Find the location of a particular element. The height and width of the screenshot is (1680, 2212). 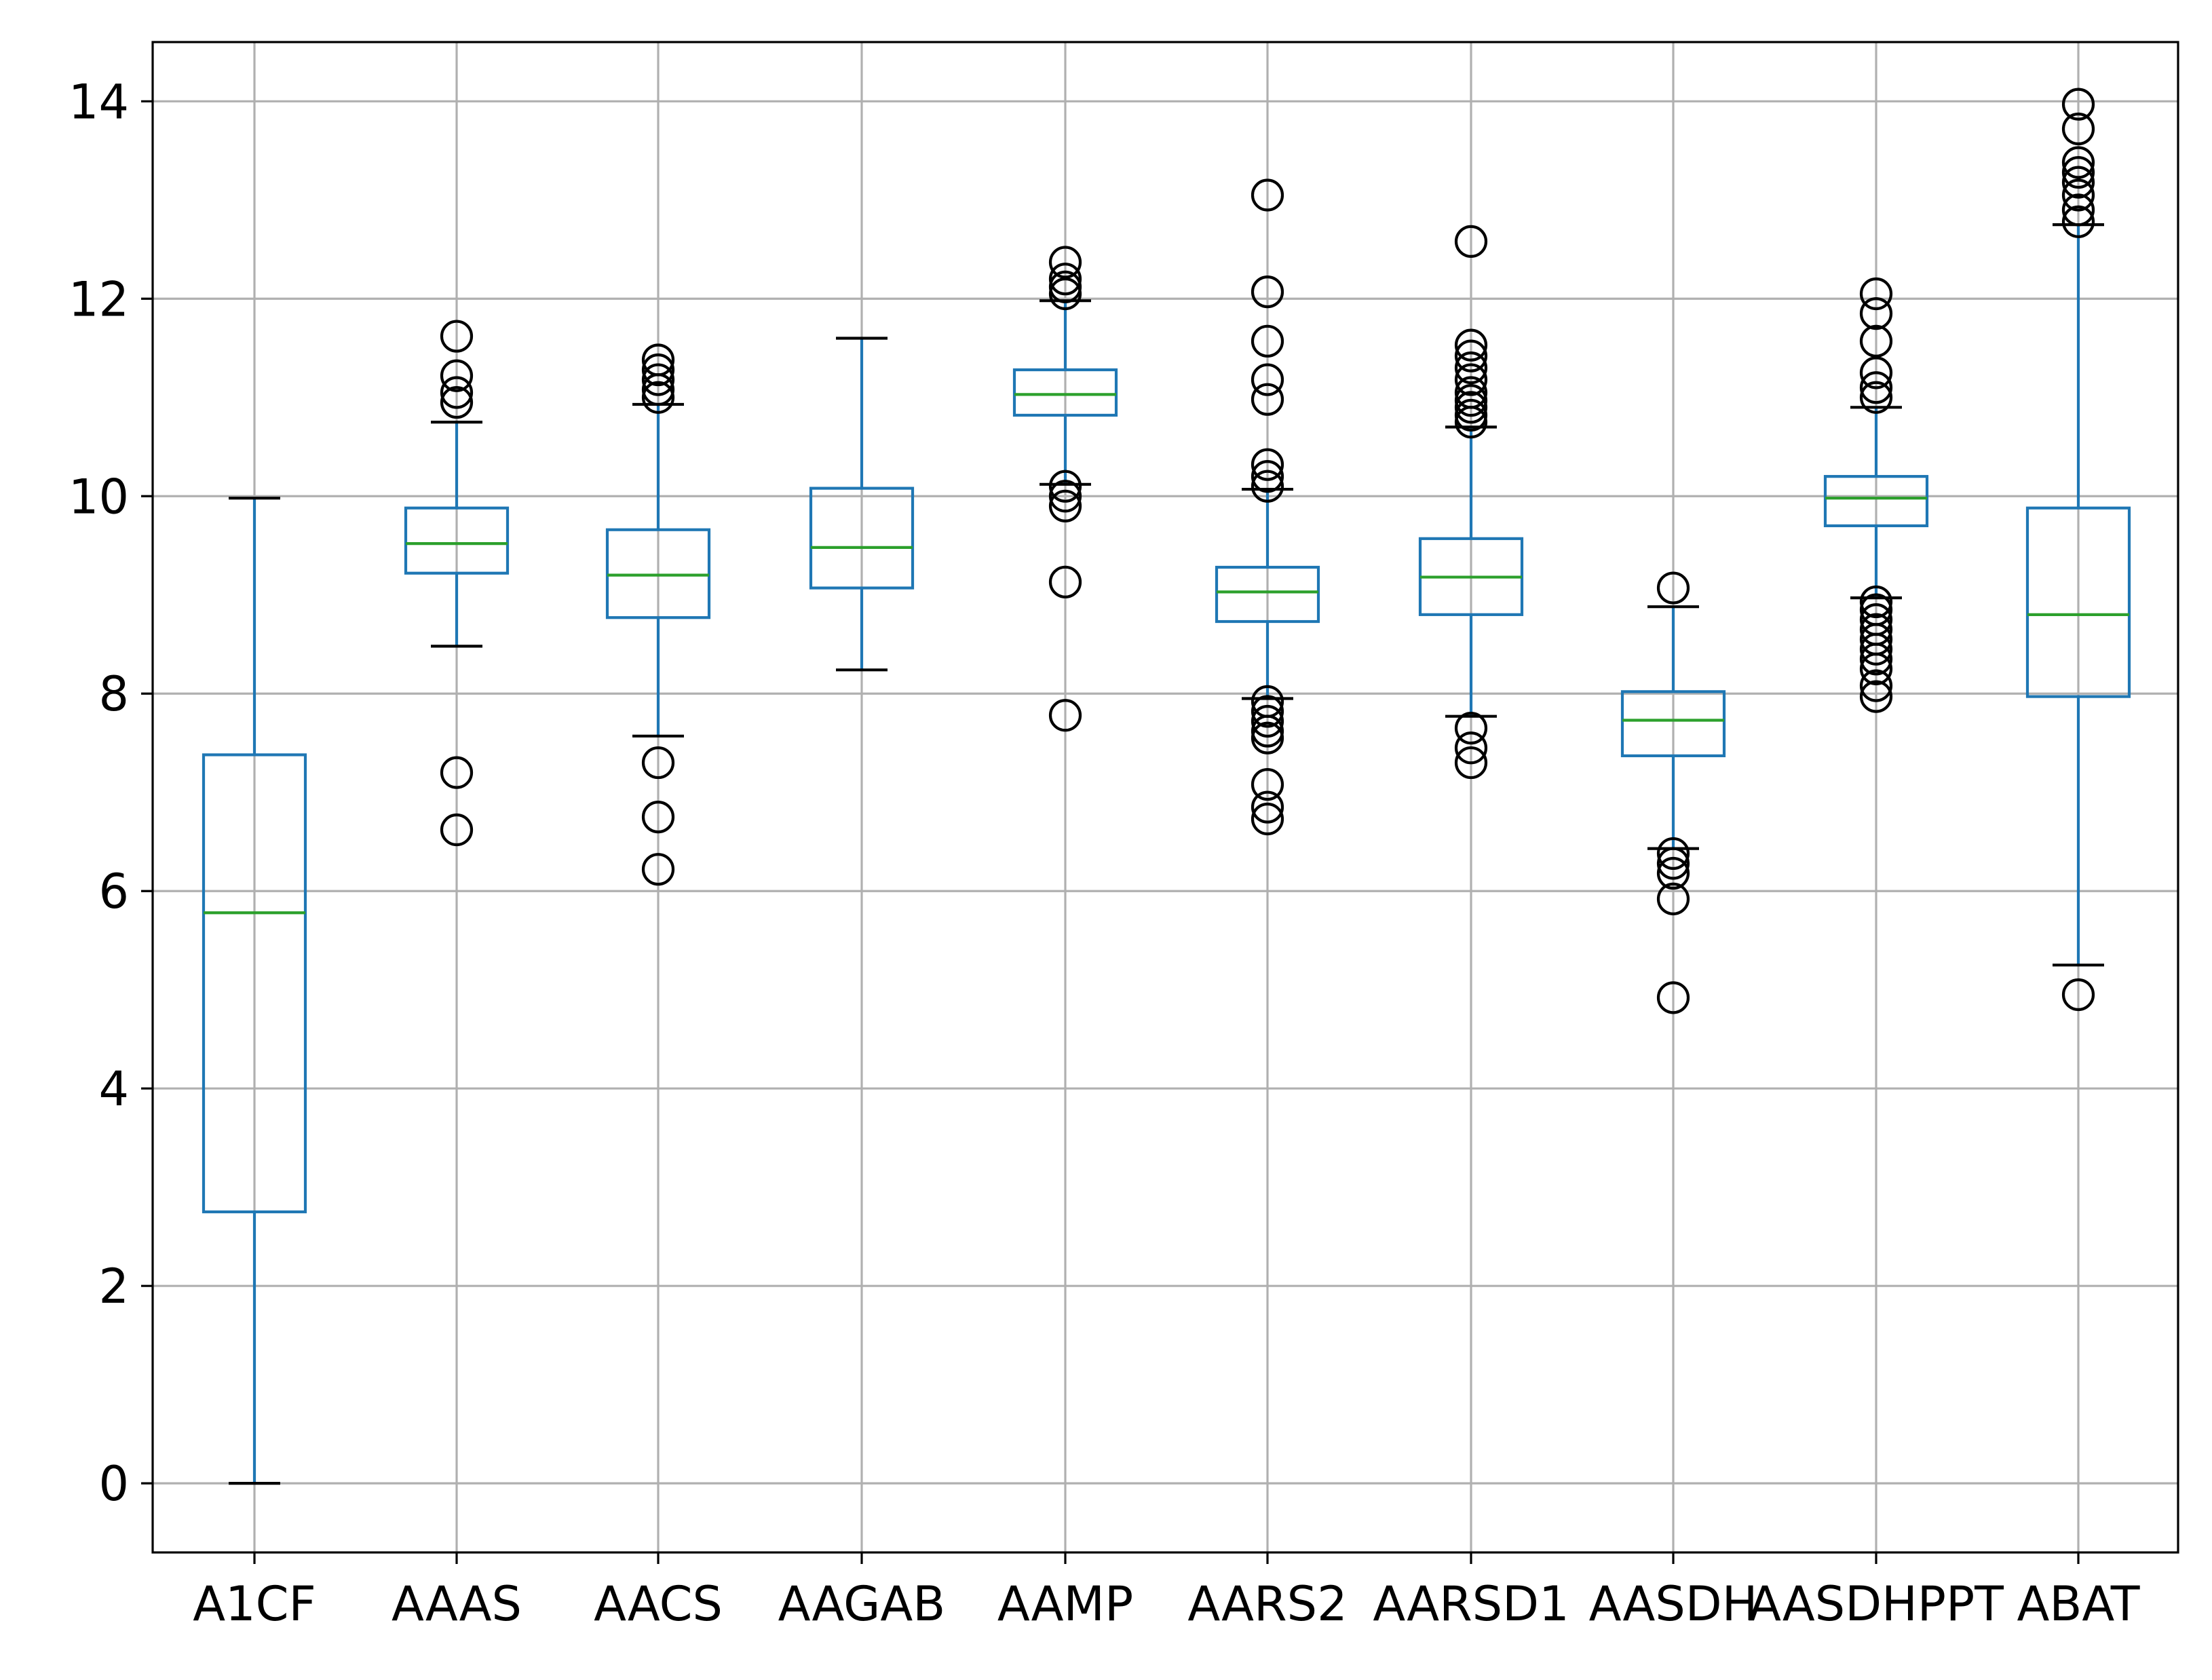

box-a1cf is located at coordinates (254, 991).